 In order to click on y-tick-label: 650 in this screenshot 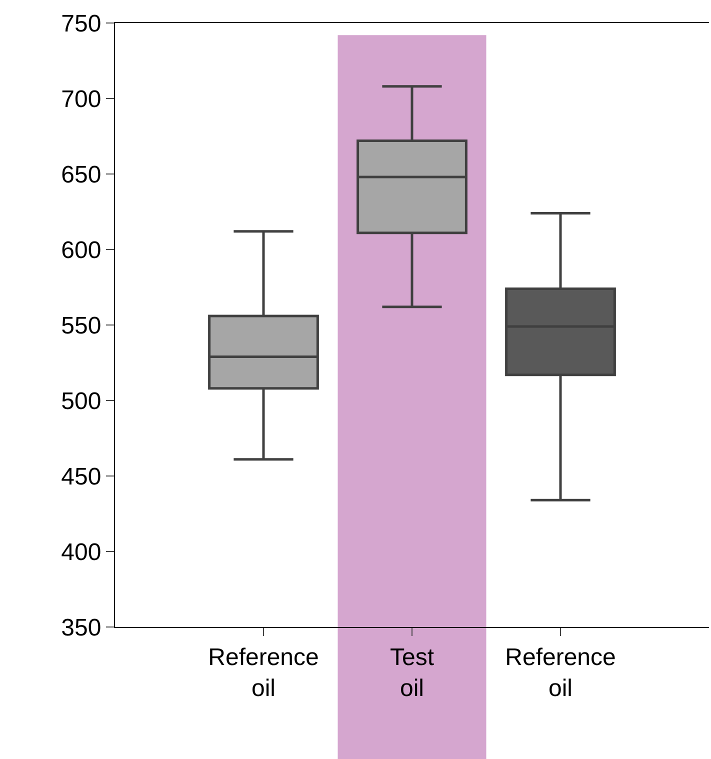, I will do `click(81, 174)`.